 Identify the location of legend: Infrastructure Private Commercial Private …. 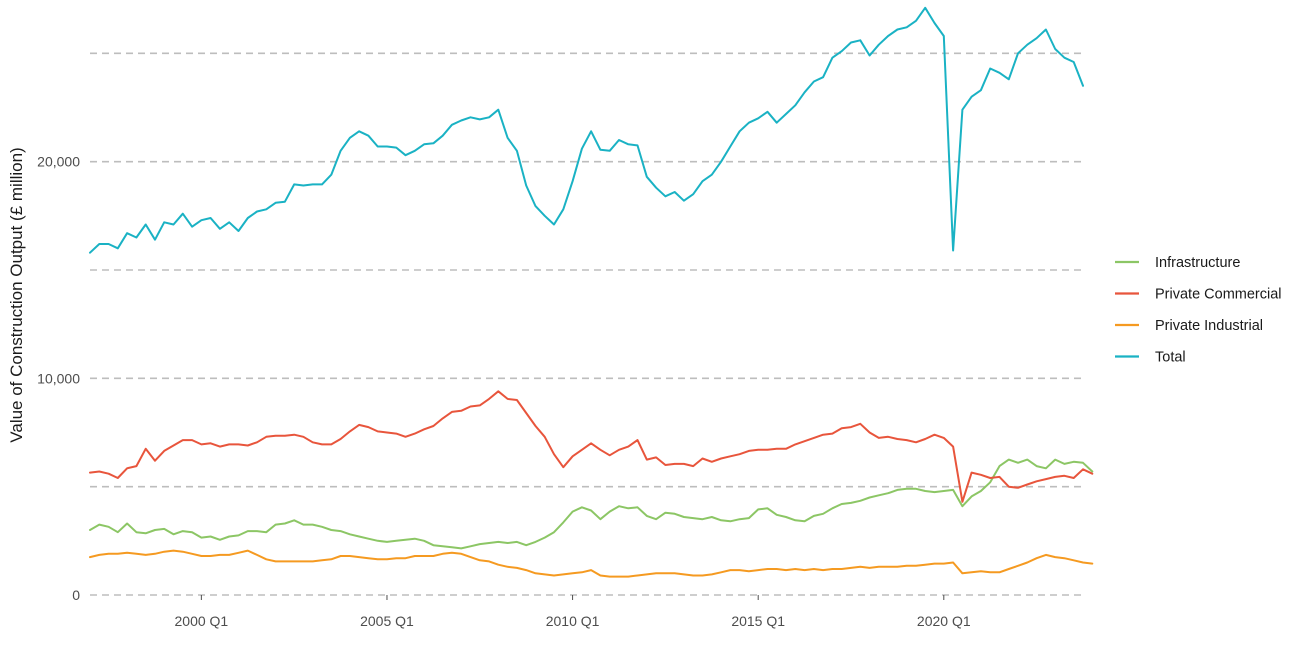
(1198, 310).